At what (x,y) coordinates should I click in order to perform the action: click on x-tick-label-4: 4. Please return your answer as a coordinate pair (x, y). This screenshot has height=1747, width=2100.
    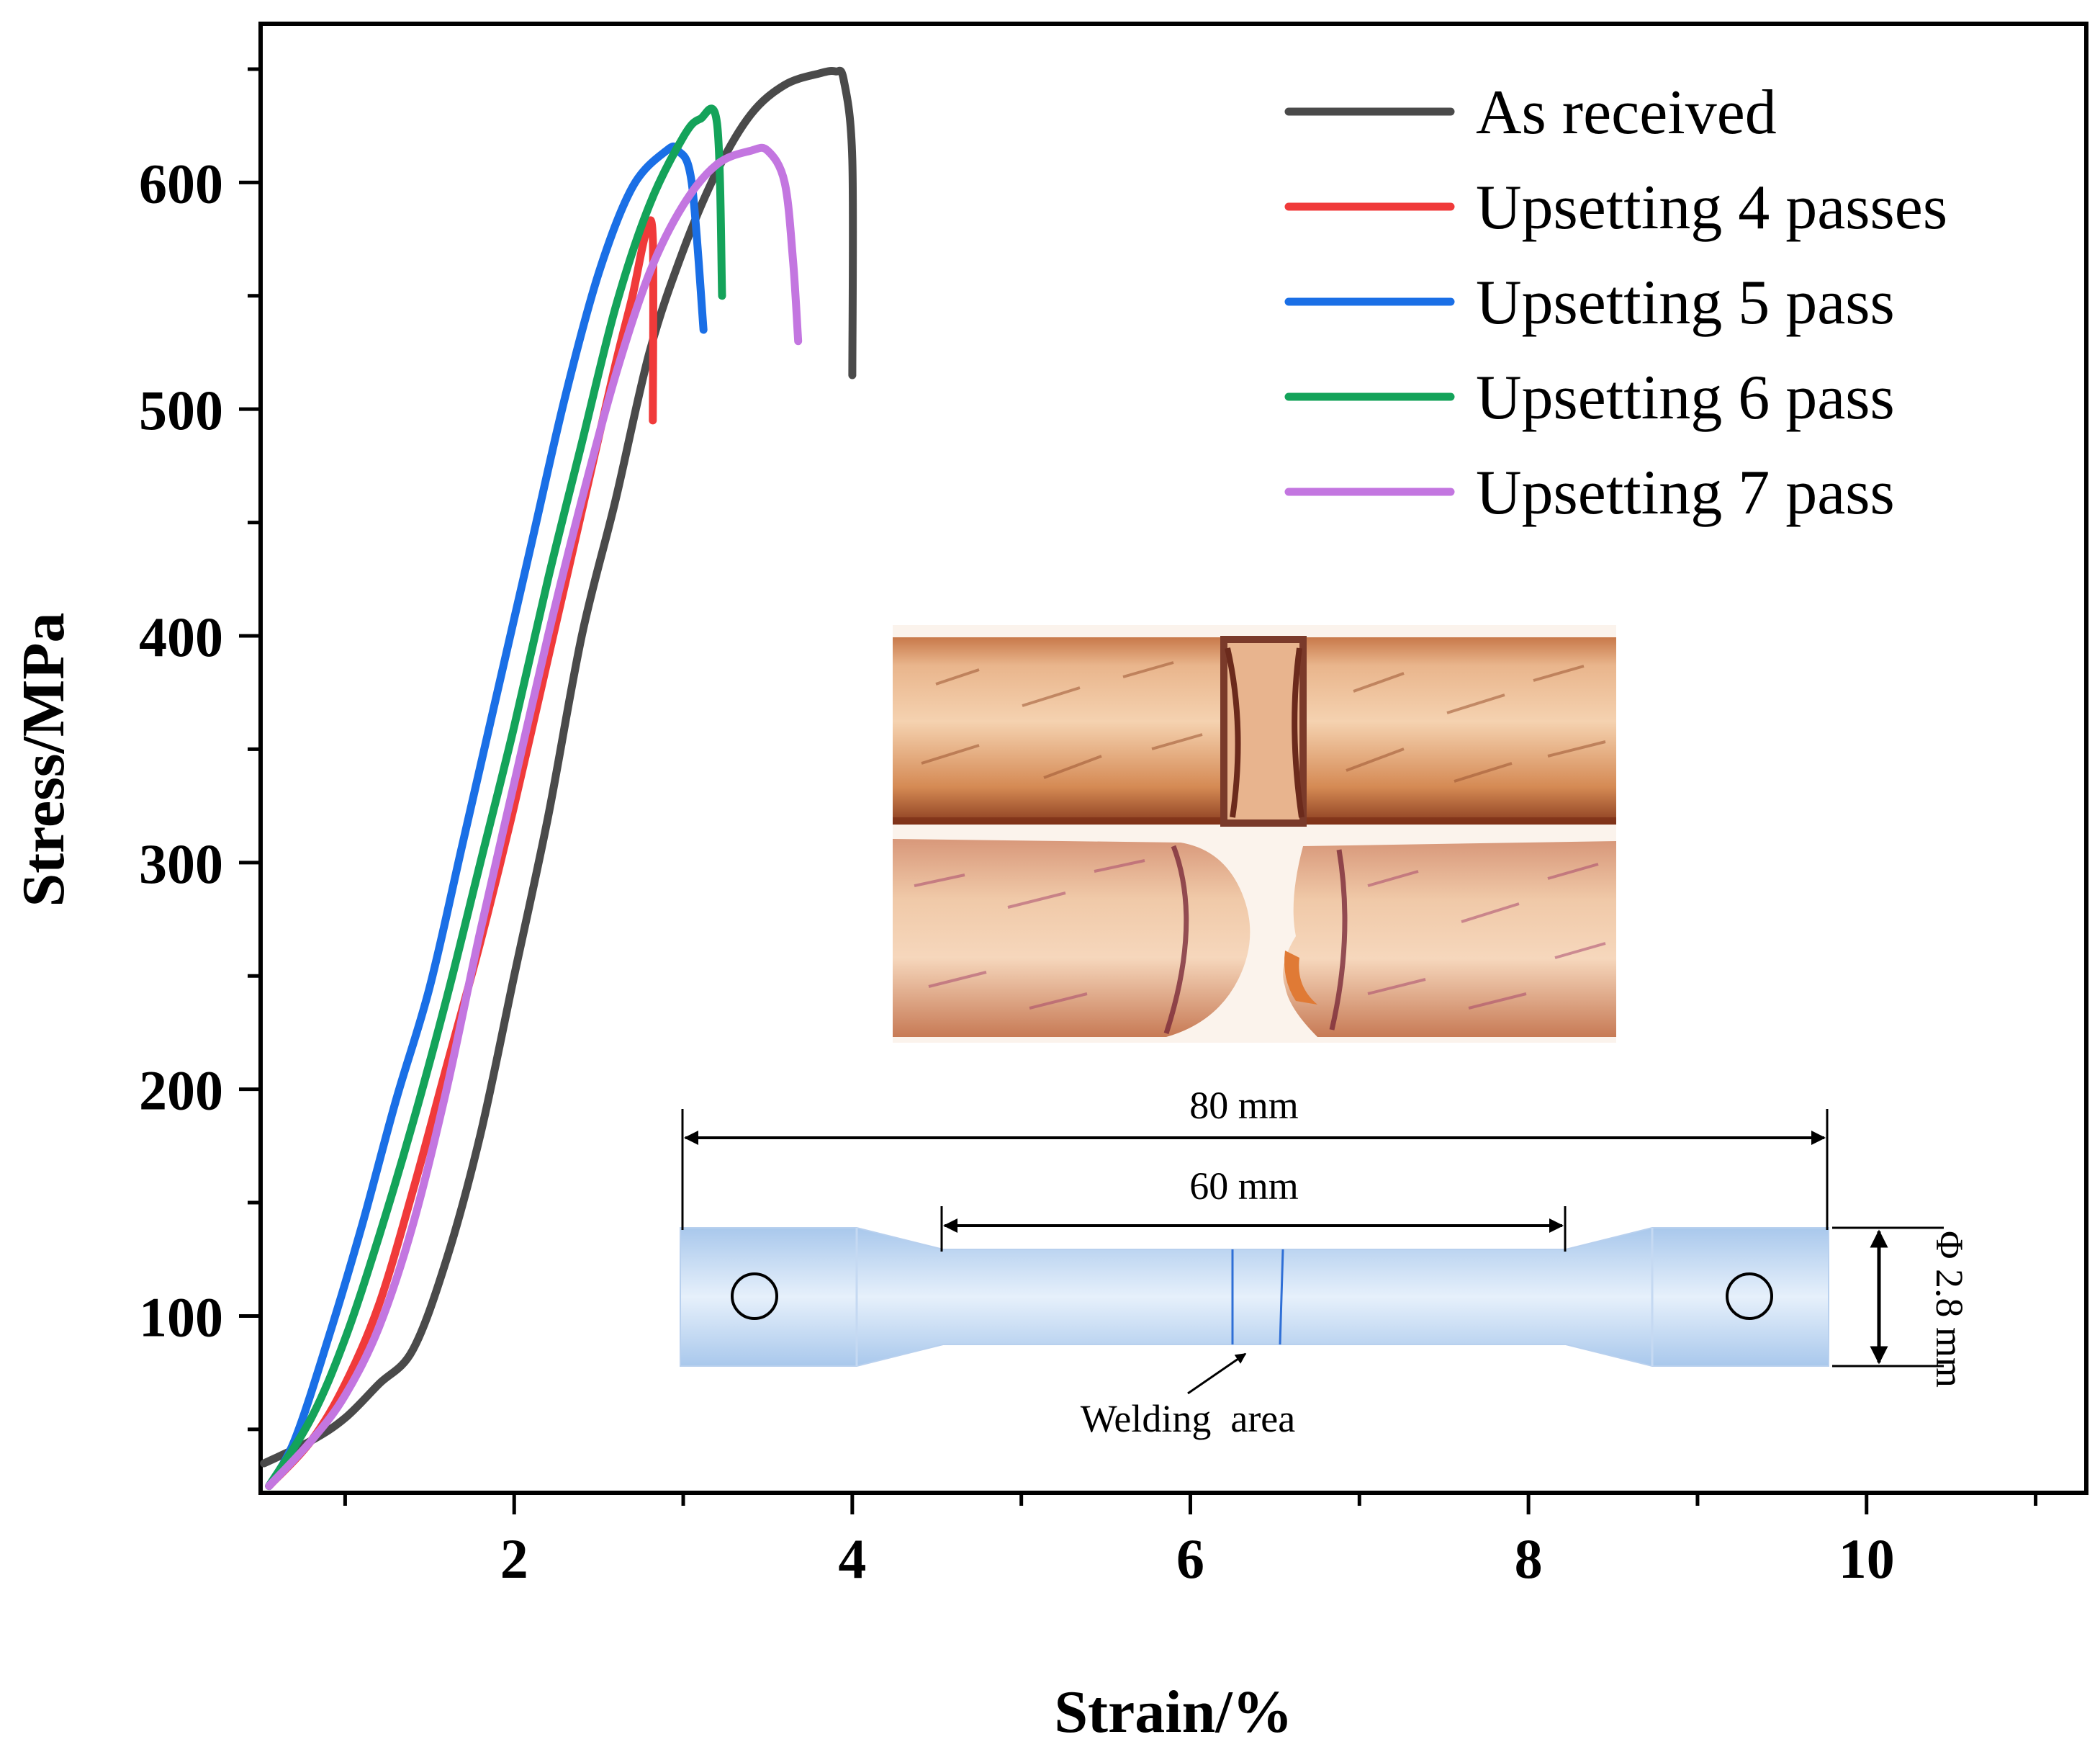
    Looking at the image, I should click on (852, 1558).